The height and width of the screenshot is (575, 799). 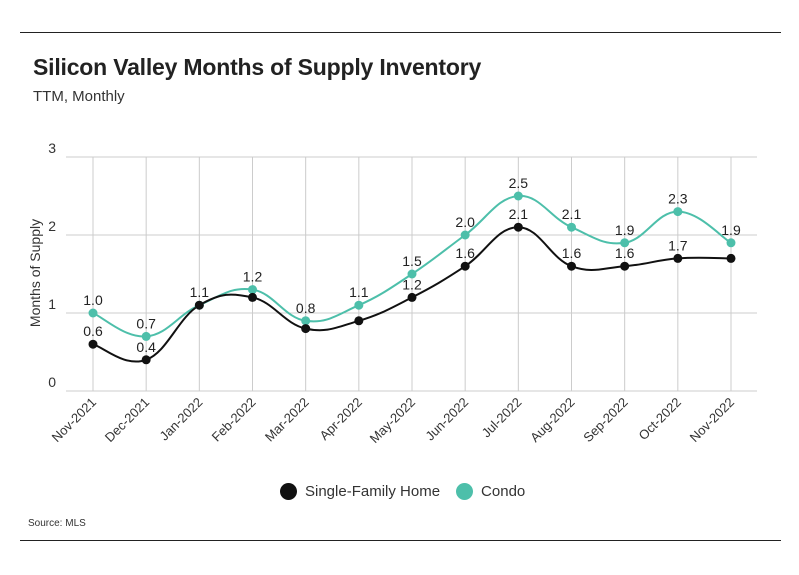 What do you see at coordinates (74, 420) in the screenshot?
I see `x-tick-label: Nov-2021` at bounding box center [74, 420].